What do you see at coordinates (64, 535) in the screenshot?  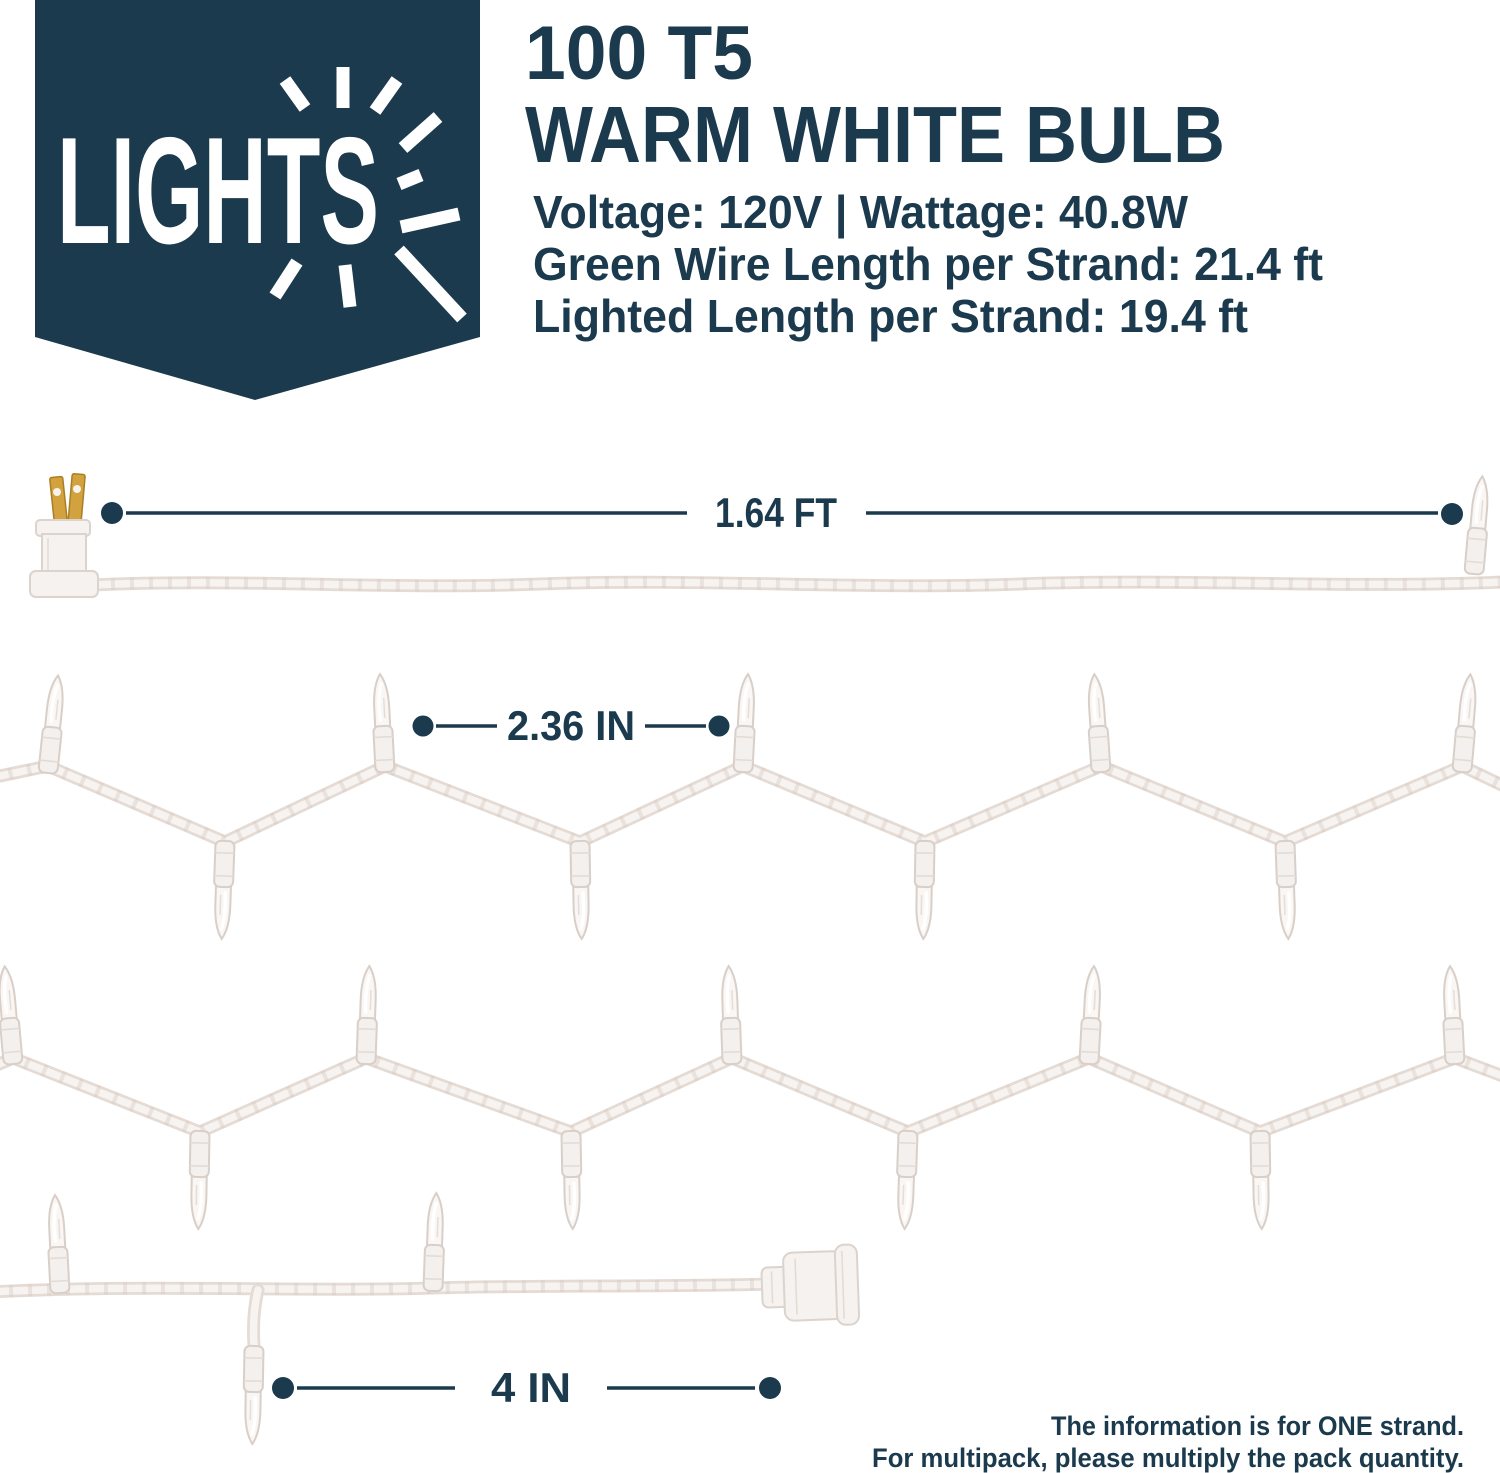 I see `male-plug` at bounding box center [64, 535].